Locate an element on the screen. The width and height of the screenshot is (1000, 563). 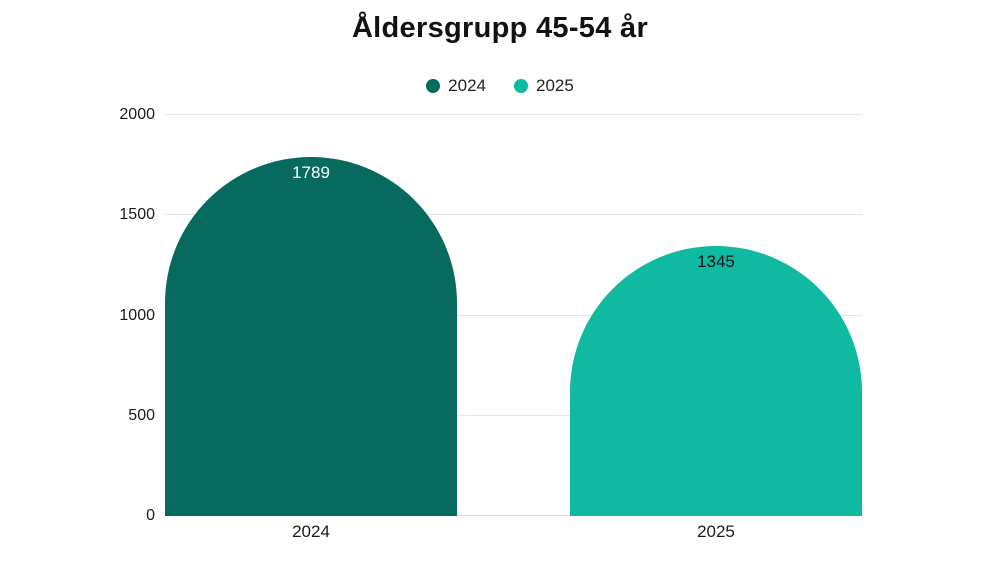
legend: 2024 2025 is located at coordinates (500, 86).